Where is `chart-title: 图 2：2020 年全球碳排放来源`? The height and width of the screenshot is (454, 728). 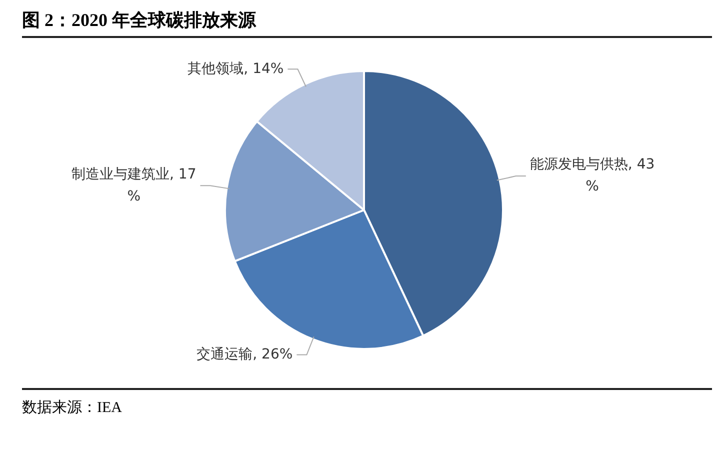 chart-title: 图 2：2020 年全球碳排放来源 is located at coordinates (367, 21).